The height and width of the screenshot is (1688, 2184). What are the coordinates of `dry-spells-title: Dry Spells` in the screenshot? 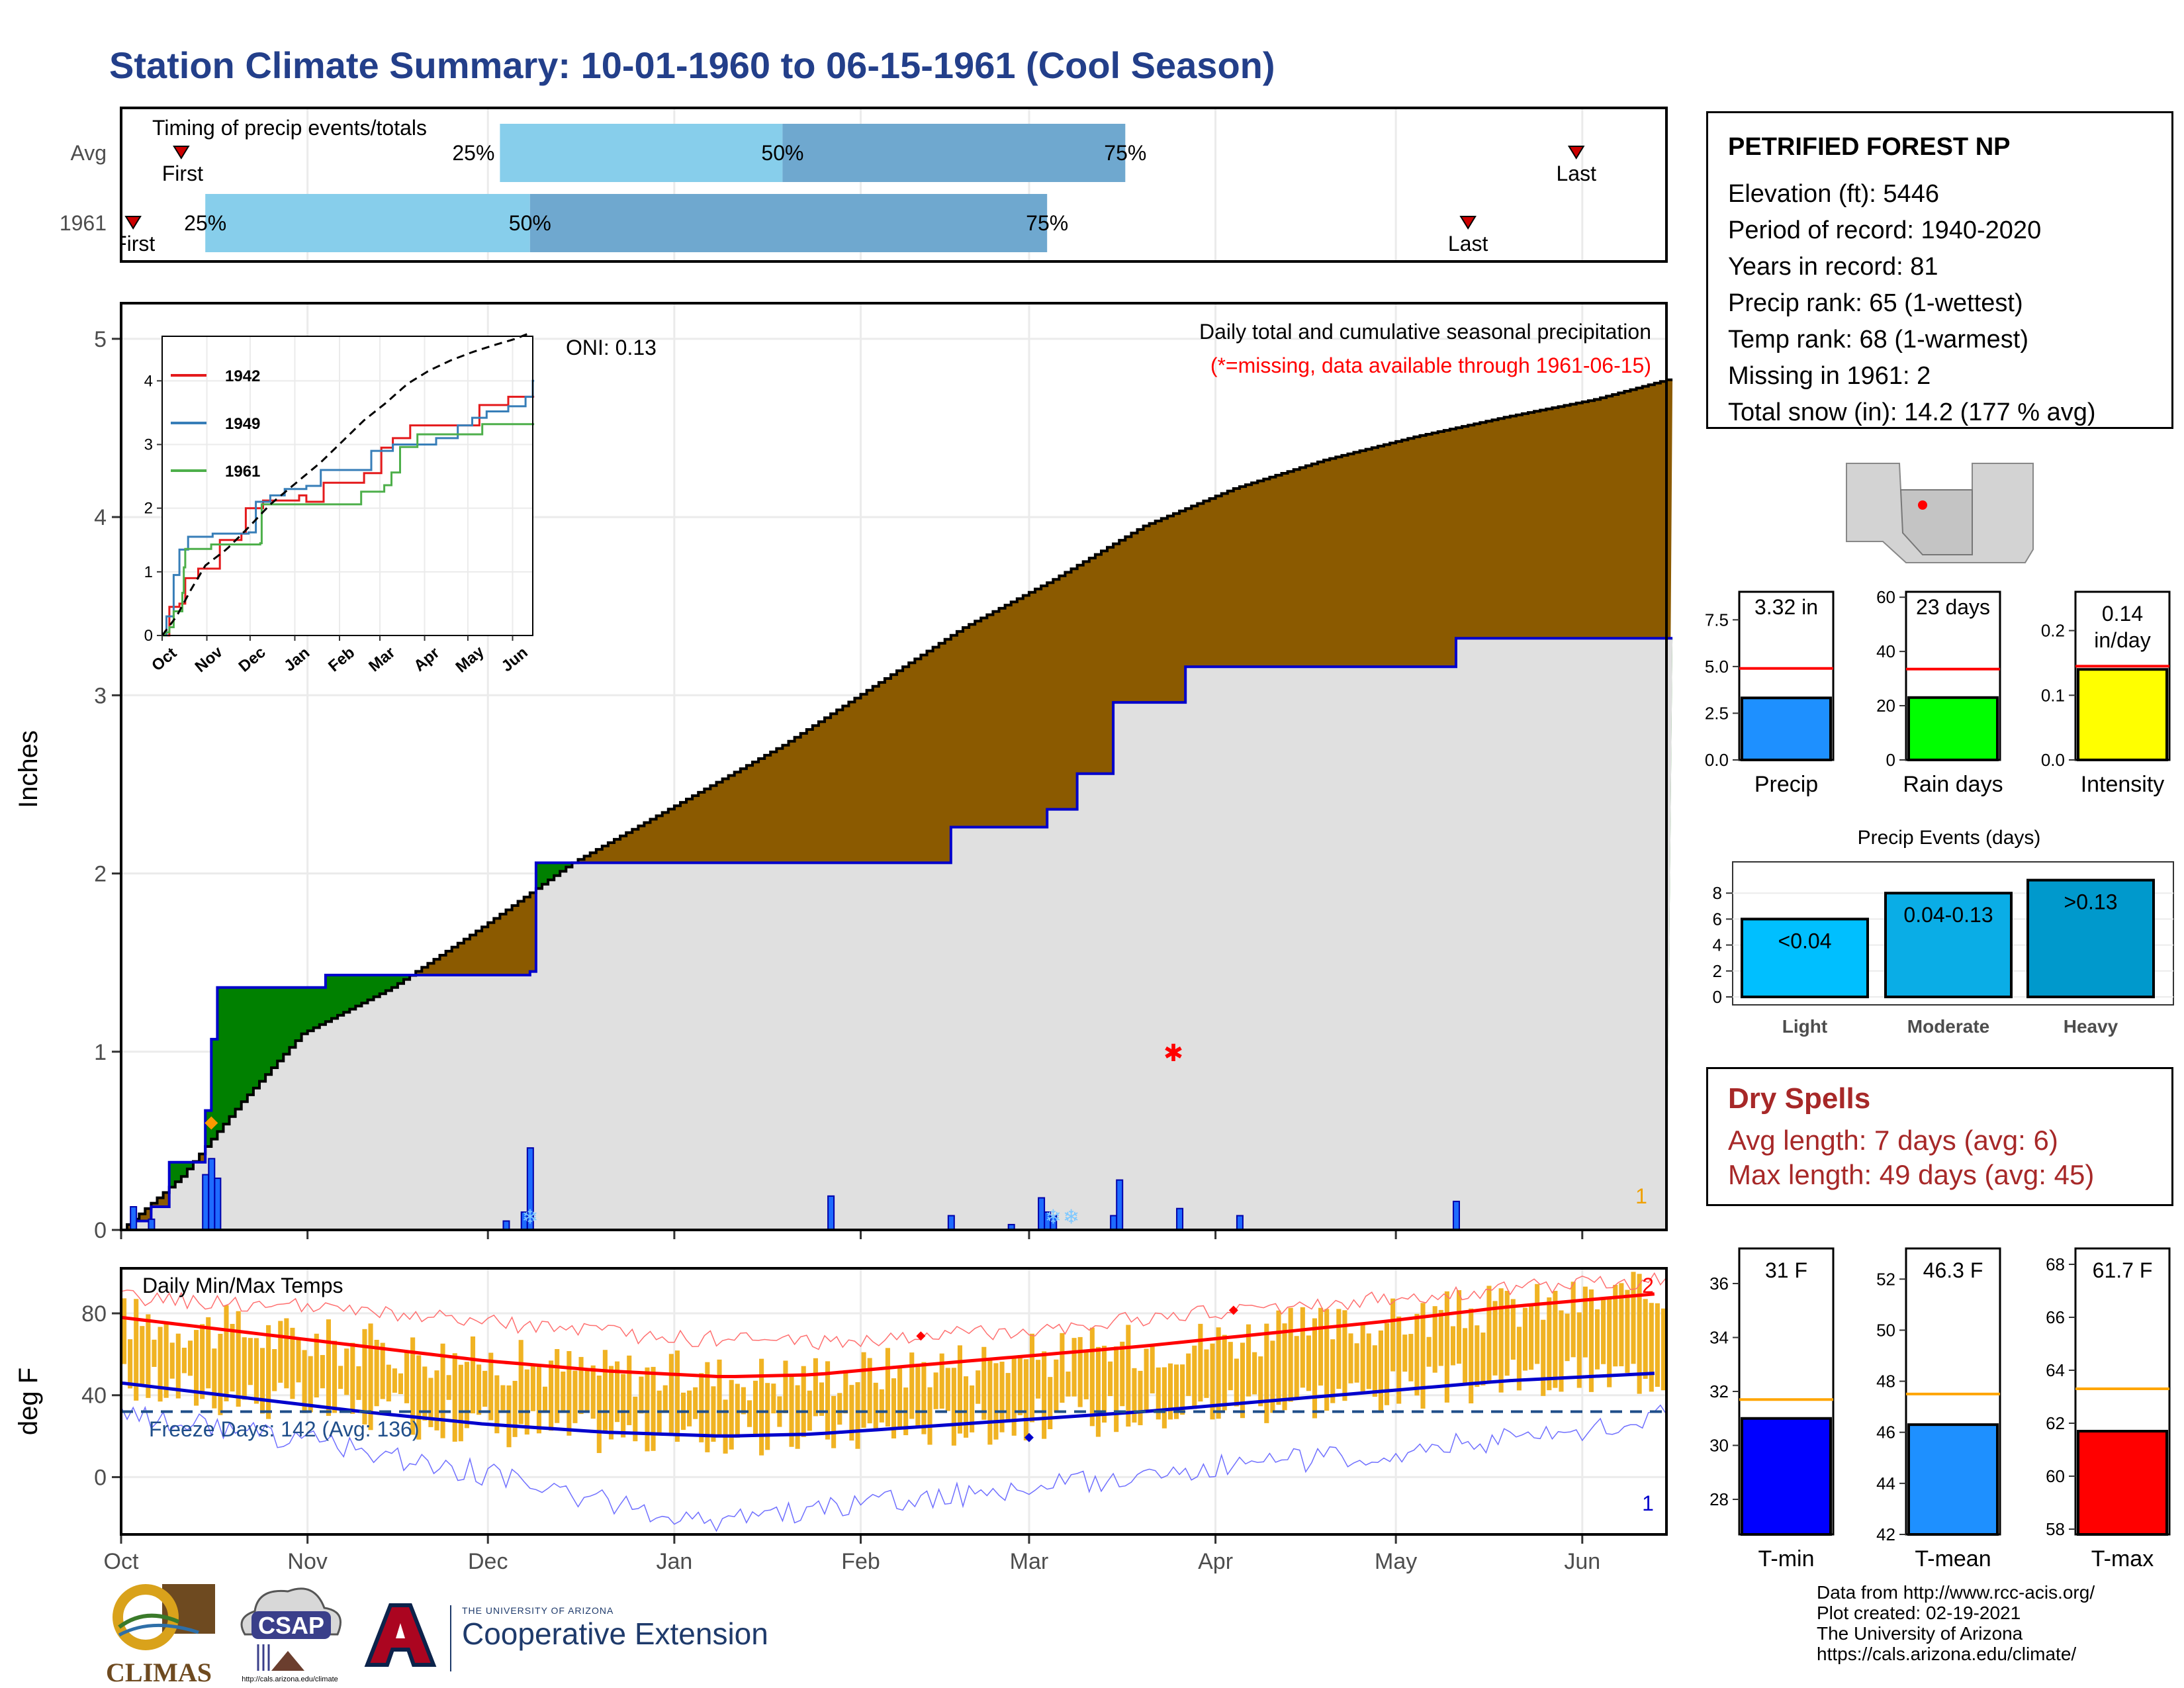 It's located at (1800, 1098).